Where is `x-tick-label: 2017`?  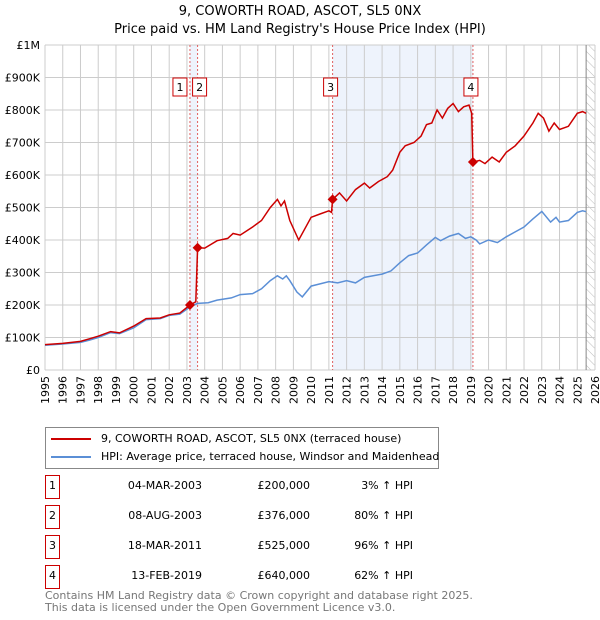
x-tick-label: 2017 is located at coordinates (435, 390).